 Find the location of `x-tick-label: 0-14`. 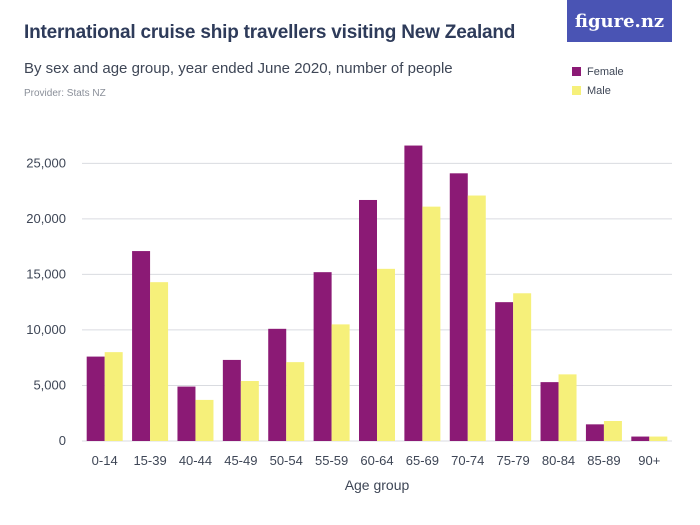

x-tick-label: 0-14 is located at coordinates (105, 460).